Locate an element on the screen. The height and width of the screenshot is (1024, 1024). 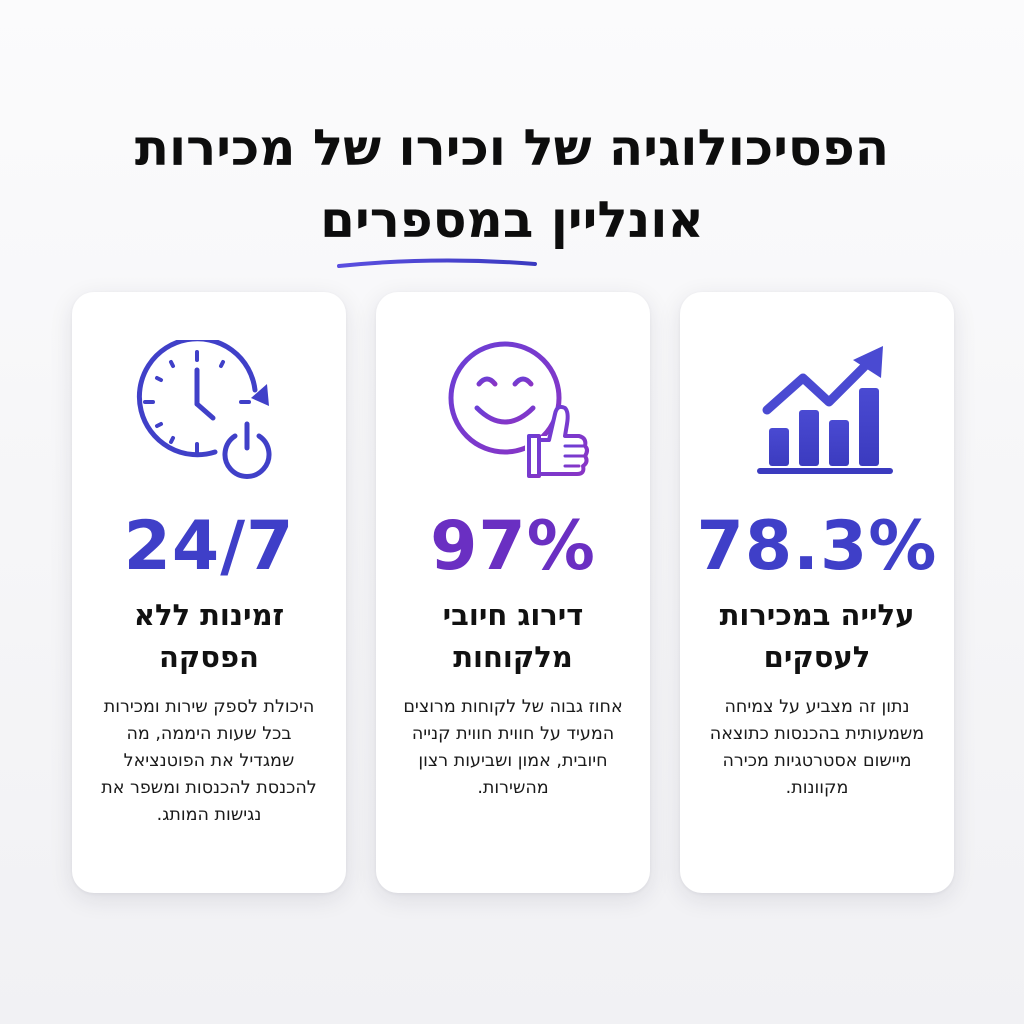
stat-heading: עלייה במכירות לעסקים is located at coordinates (817, 636).